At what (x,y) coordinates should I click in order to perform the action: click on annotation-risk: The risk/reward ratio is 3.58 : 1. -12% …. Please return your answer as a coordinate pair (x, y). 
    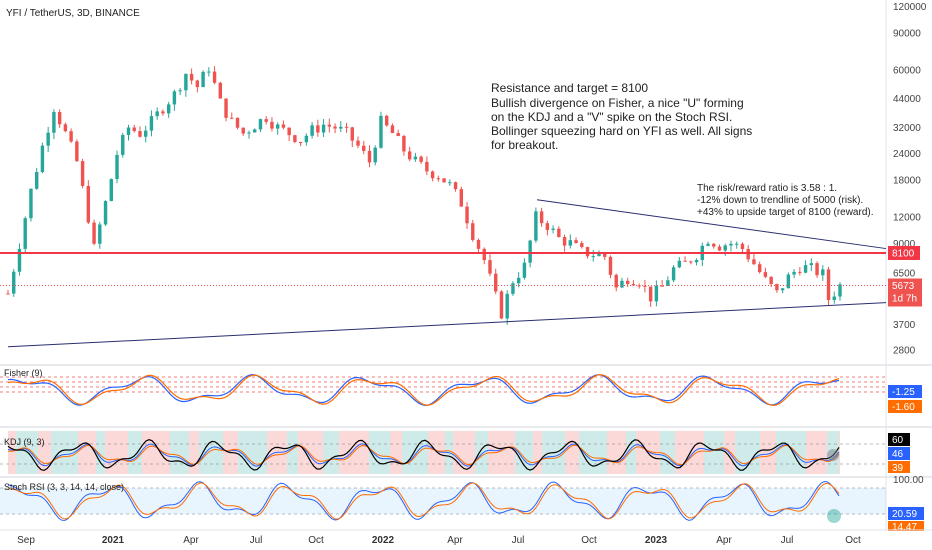
    Looking at the image, I should click on (785, 200).